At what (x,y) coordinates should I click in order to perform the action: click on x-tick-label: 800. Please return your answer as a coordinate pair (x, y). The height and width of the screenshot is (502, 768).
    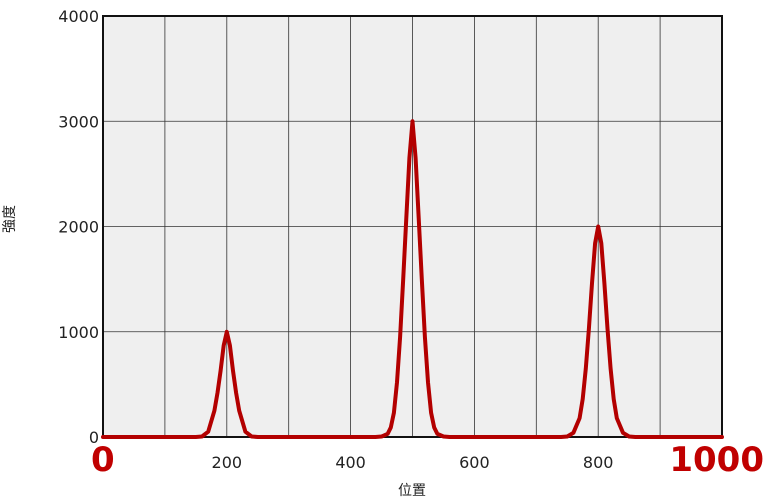
    Looking at the image, I should click on (598, 462).